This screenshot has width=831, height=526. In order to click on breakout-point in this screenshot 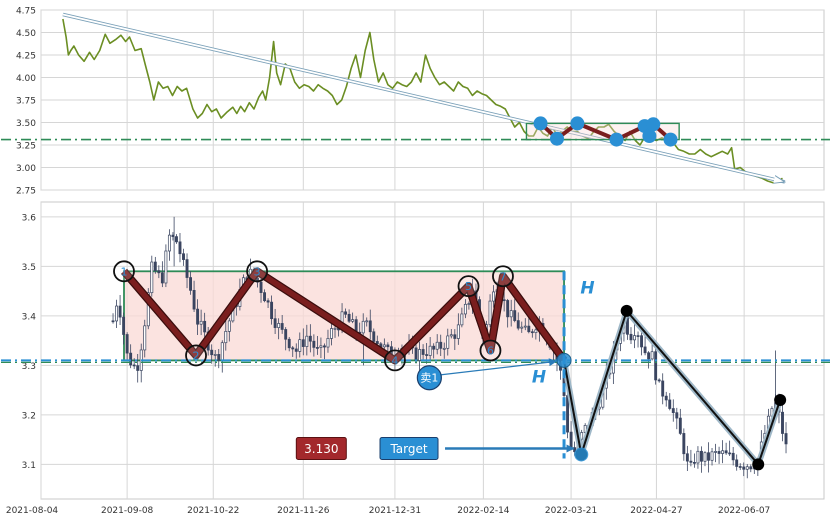, I will do `click(564, 360)`.